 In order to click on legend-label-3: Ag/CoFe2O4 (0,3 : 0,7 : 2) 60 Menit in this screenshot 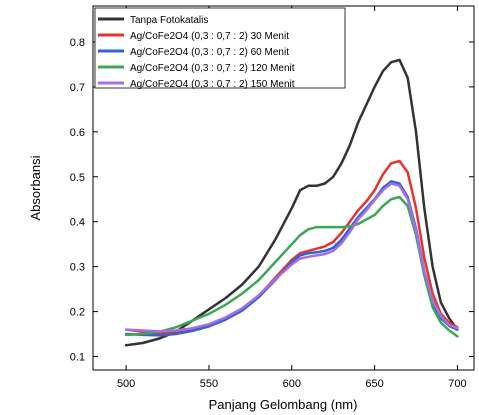, I will do `click(209, 52)`.